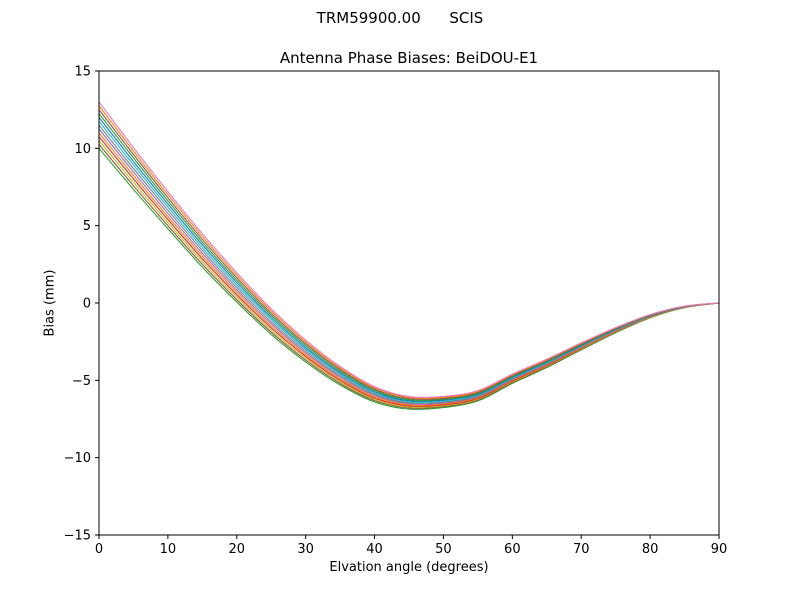  What do you see at coordinates (400, 18) in the screenshot?
I see `figure-title: TRM59900.00 SCIS` at bounding box center [400, 18].